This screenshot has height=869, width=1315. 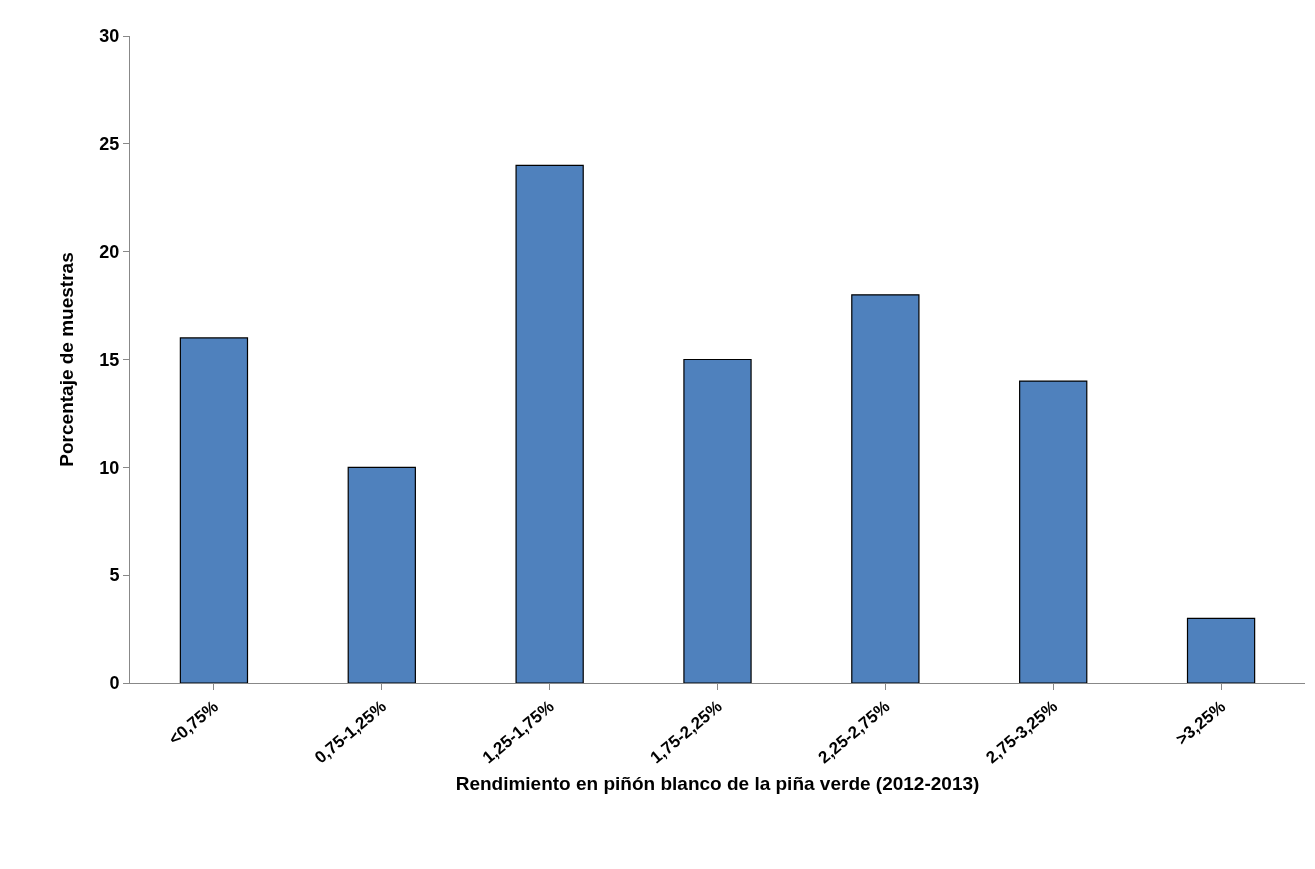 I want to click on y-tick-label: 15, so click(x=109, y=359).